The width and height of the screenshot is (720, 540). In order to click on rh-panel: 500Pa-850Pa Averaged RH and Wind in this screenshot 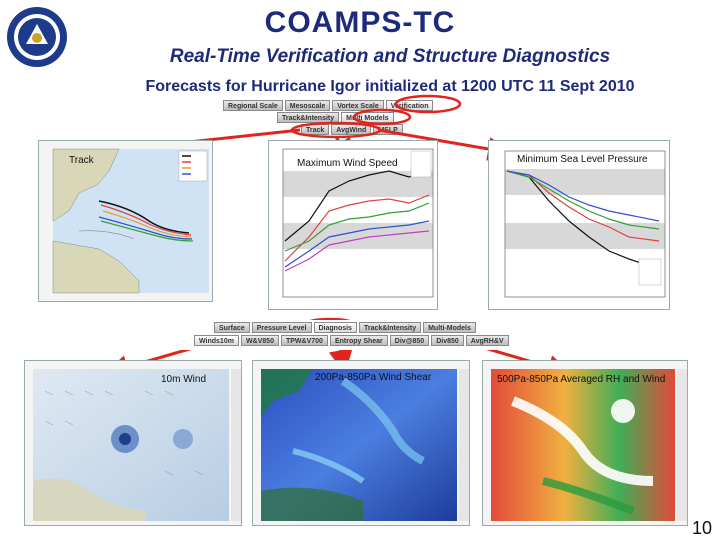, I will do `click(585, 443)`.